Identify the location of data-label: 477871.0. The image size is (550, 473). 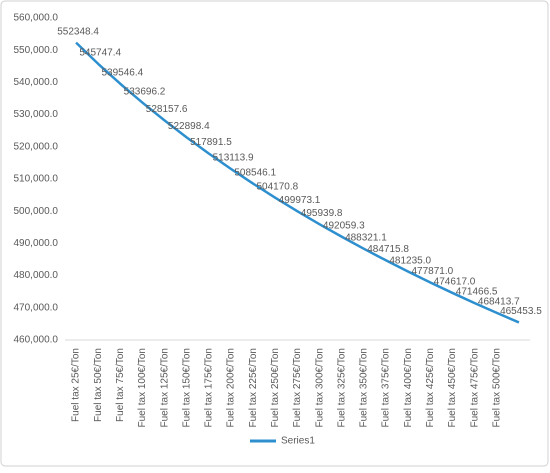
(432, 271).